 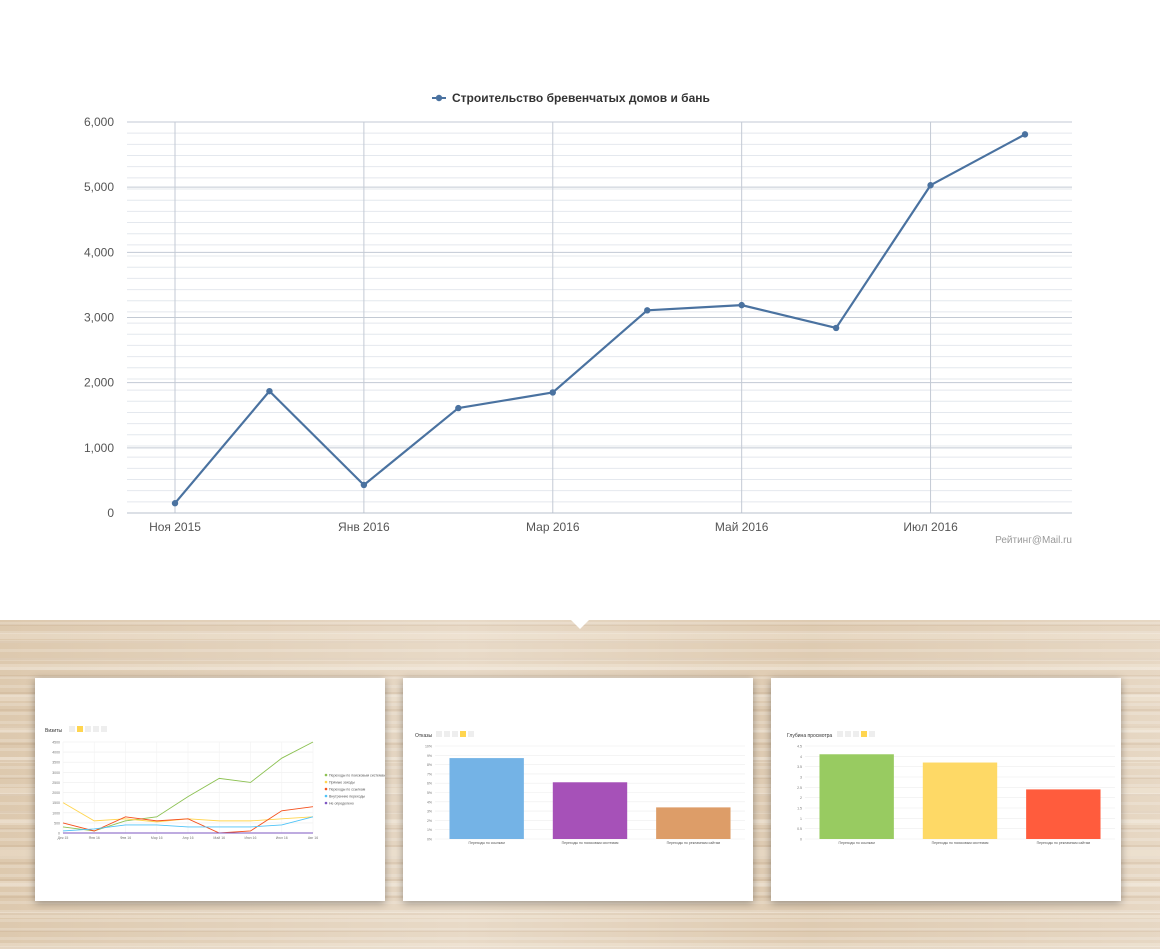 I want to click on x-tick-label: Май 2016, so click(x=742, y=527).